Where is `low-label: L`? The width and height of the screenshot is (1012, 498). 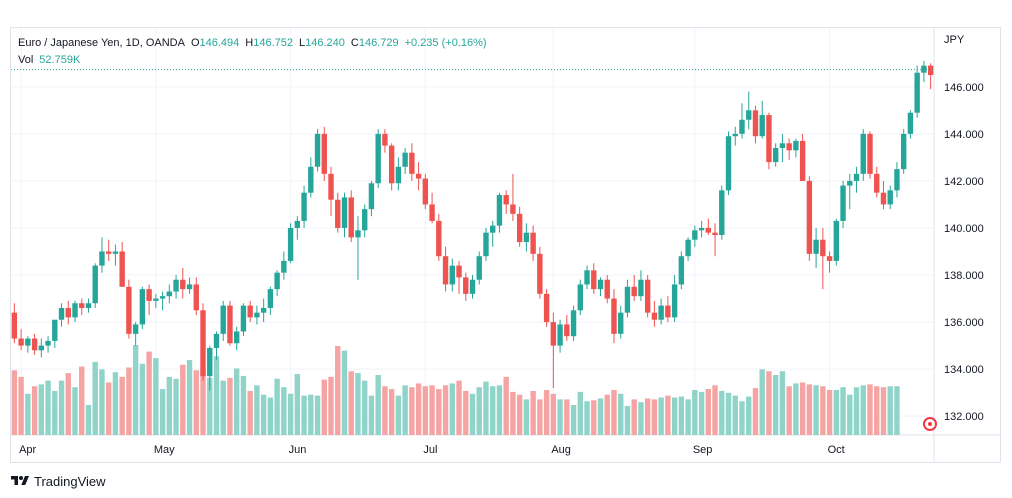
low-label: L is located at coordinates (302, 43).